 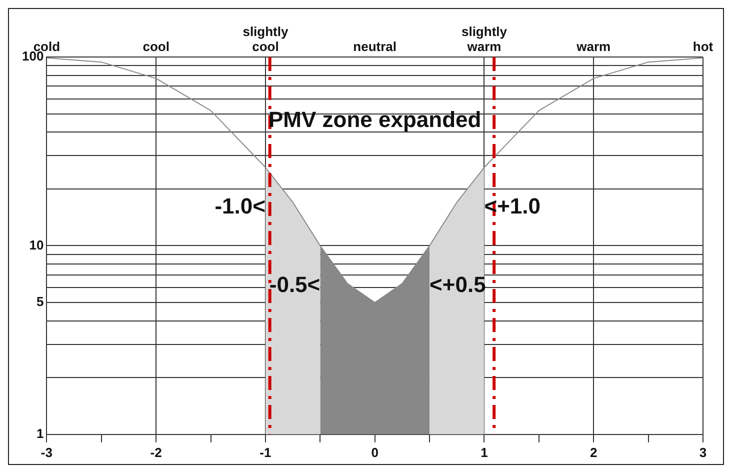 What do you see at coordinates (240, 205) in the screenshot?
I see `annotation: -1.0<` at bounding box center [240, 205].